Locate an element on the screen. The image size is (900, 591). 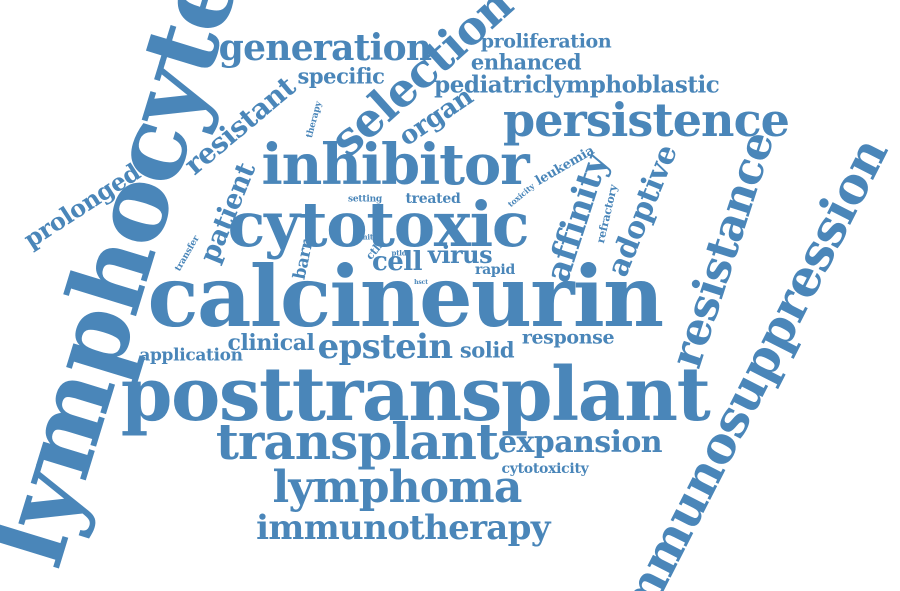
word-specific: specific is located at coordinates (341, 76).